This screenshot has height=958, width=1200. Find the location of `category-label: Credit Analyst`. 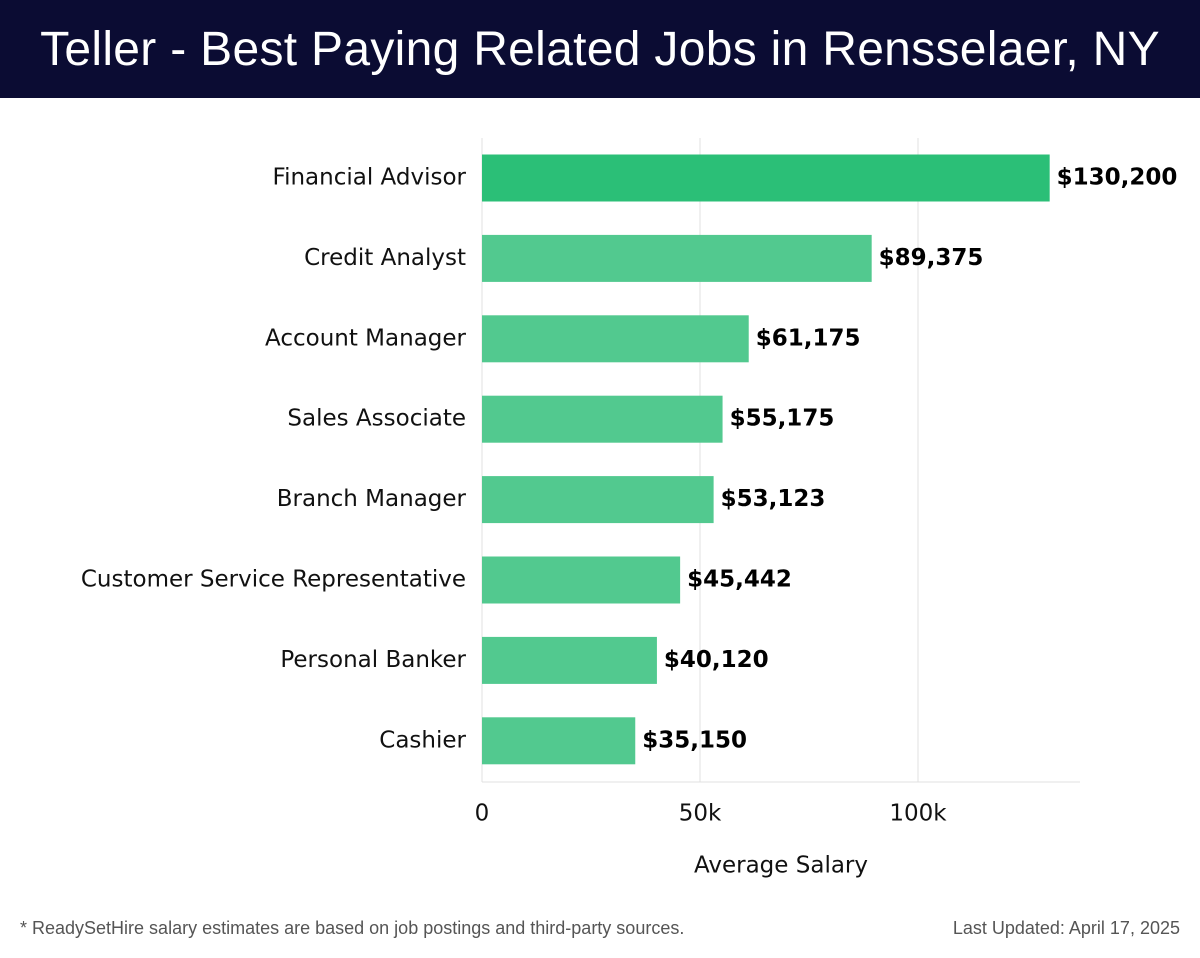

category-label: Credit Analyst is located at coordinates (385, 258).